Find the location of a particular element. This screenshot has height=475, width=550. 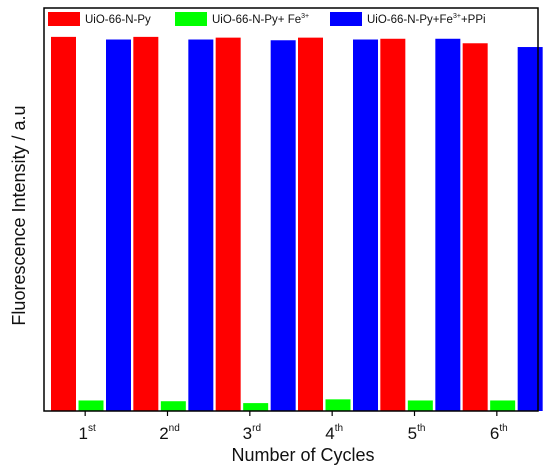

x-tick-label-5: 5th is located at coordinates (417, 433).